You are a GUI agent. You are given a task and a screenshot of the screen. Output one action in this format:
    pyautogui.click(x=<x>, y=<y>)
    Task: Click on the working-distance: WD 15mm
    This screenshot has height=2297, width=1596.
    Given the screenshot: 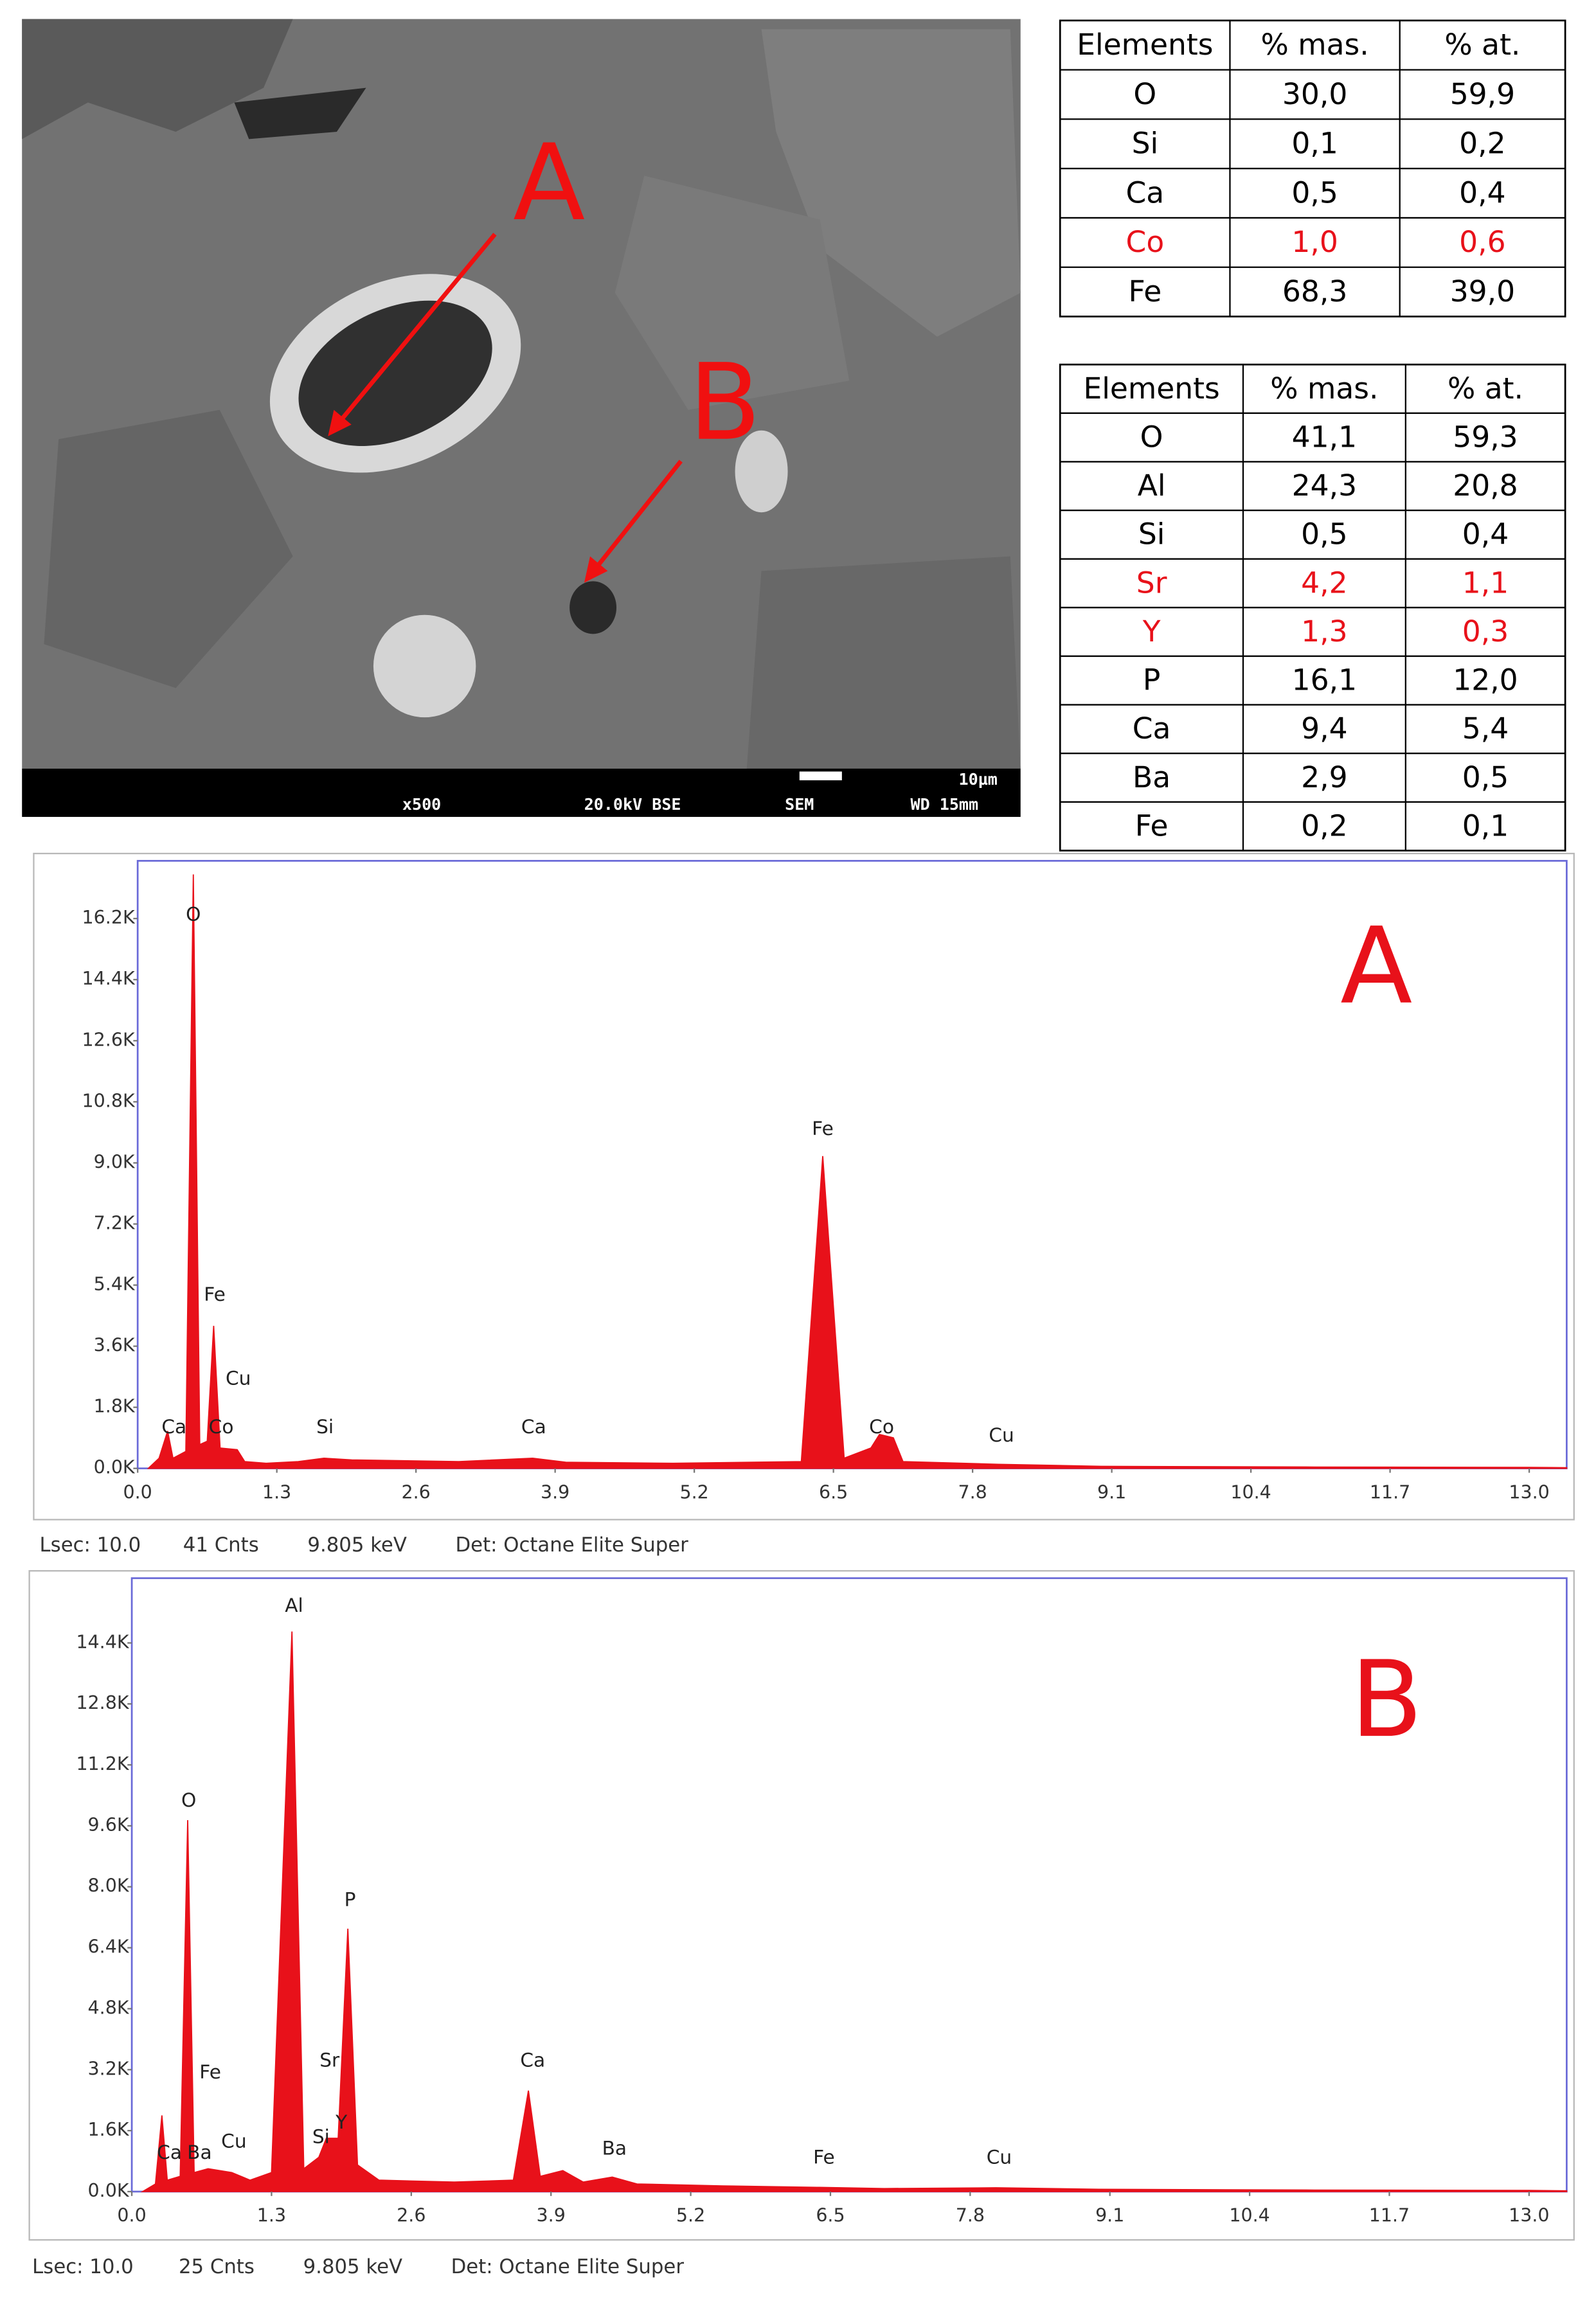 What is the action you would take?
    pyautogui.click(x=945, y=804)
    